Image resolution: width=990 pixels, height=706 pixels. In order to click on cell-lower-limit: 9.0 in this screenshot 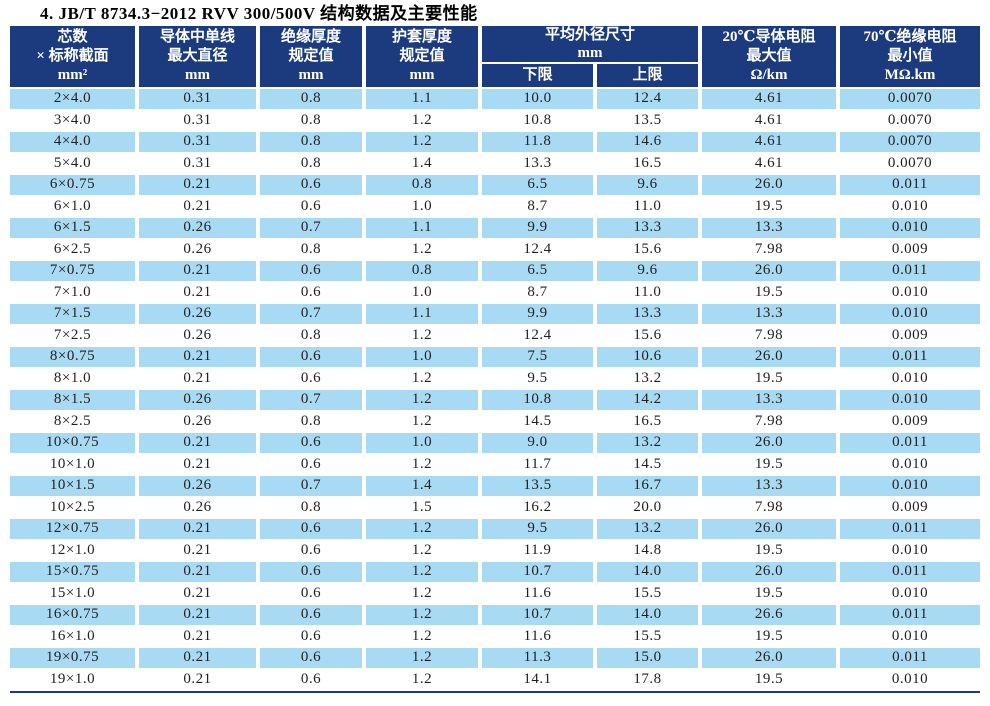, I will do `click(539, 444)`.